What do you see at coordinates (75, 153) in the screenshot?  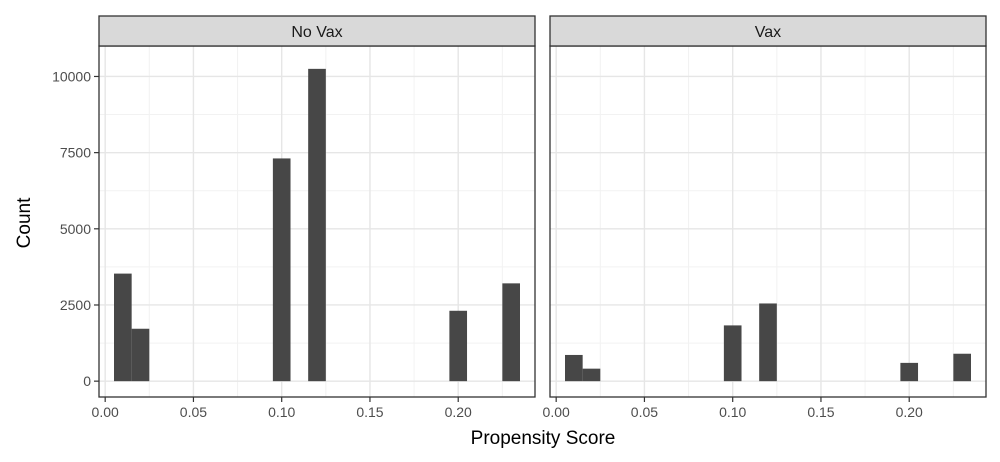 I see `y-tick-label: 7500` at bounding box center [75, 153].